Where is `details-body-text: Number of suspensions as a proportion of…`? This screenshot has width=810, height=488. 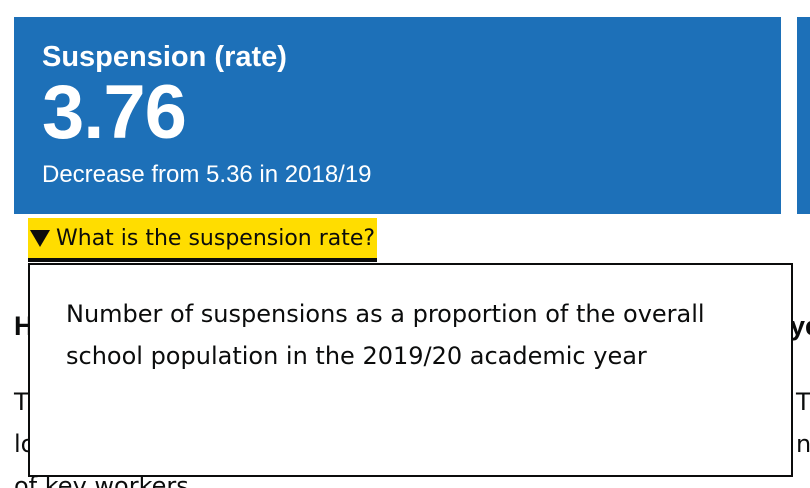 details-body-text: Number of suspensions as a proportion of… is located at coordinates (385, 335).